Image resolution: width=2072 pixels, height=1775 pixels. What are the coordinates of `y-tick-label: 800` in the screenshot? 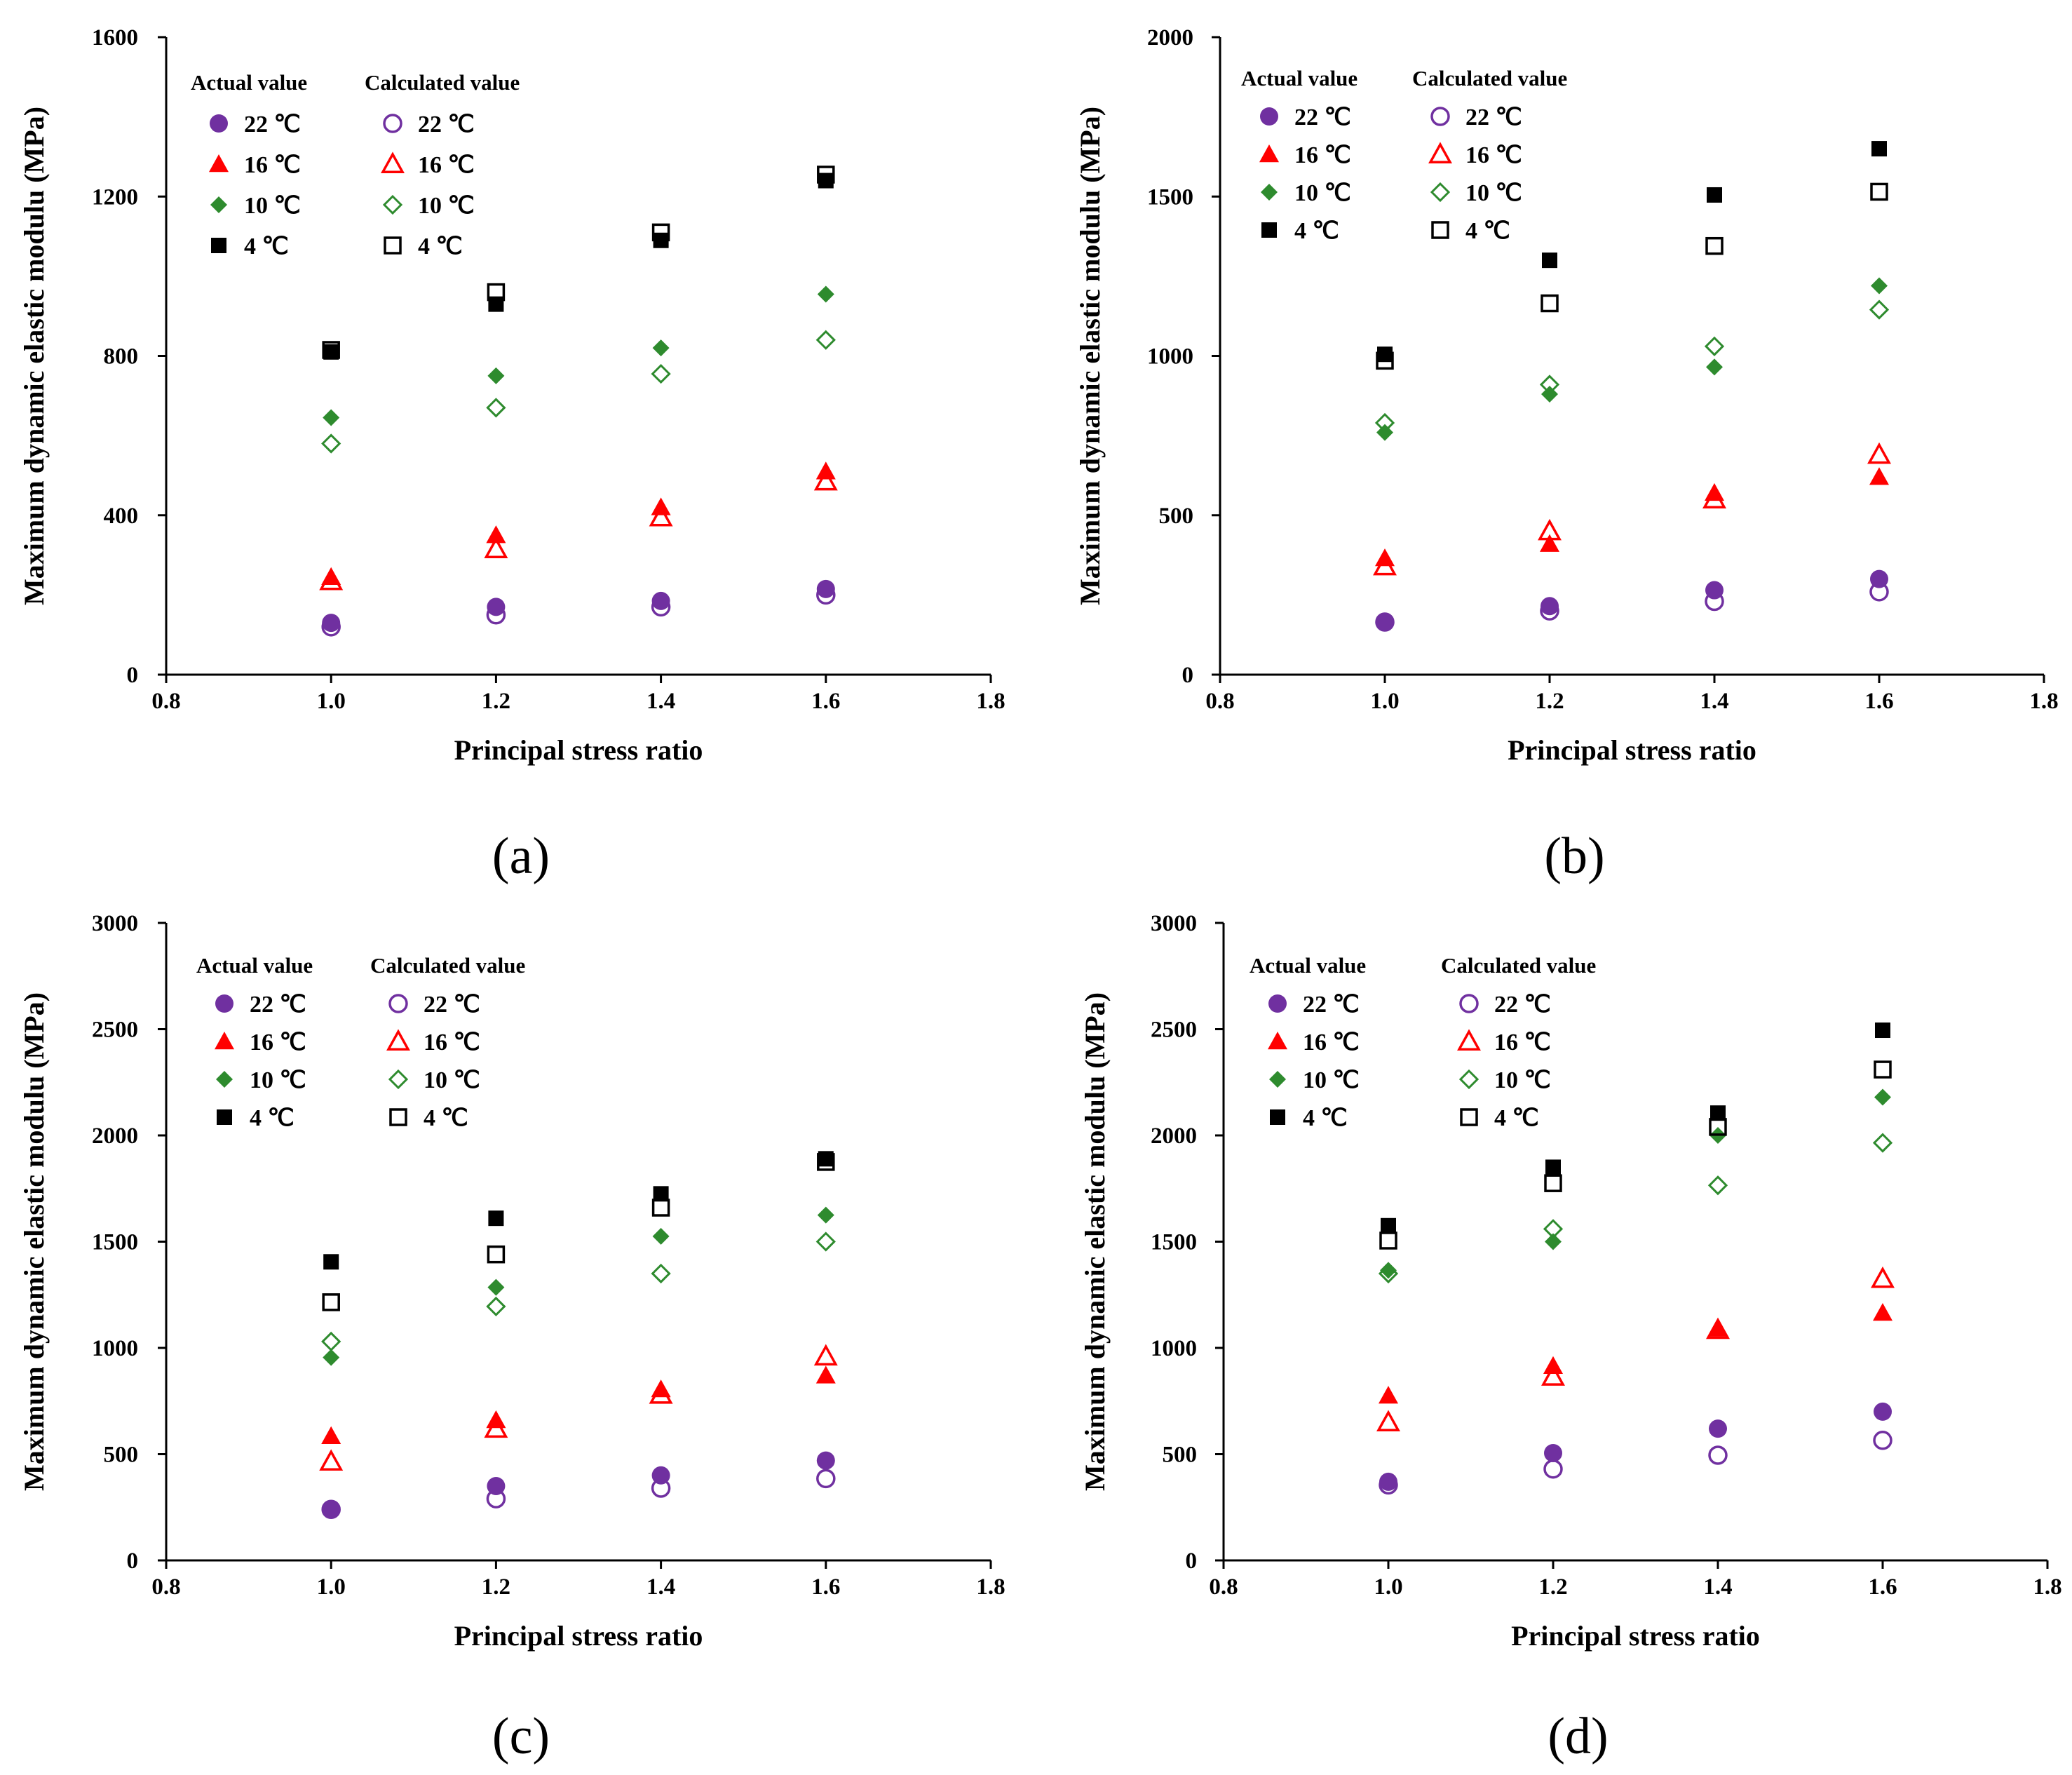 It's located at (122, 357).